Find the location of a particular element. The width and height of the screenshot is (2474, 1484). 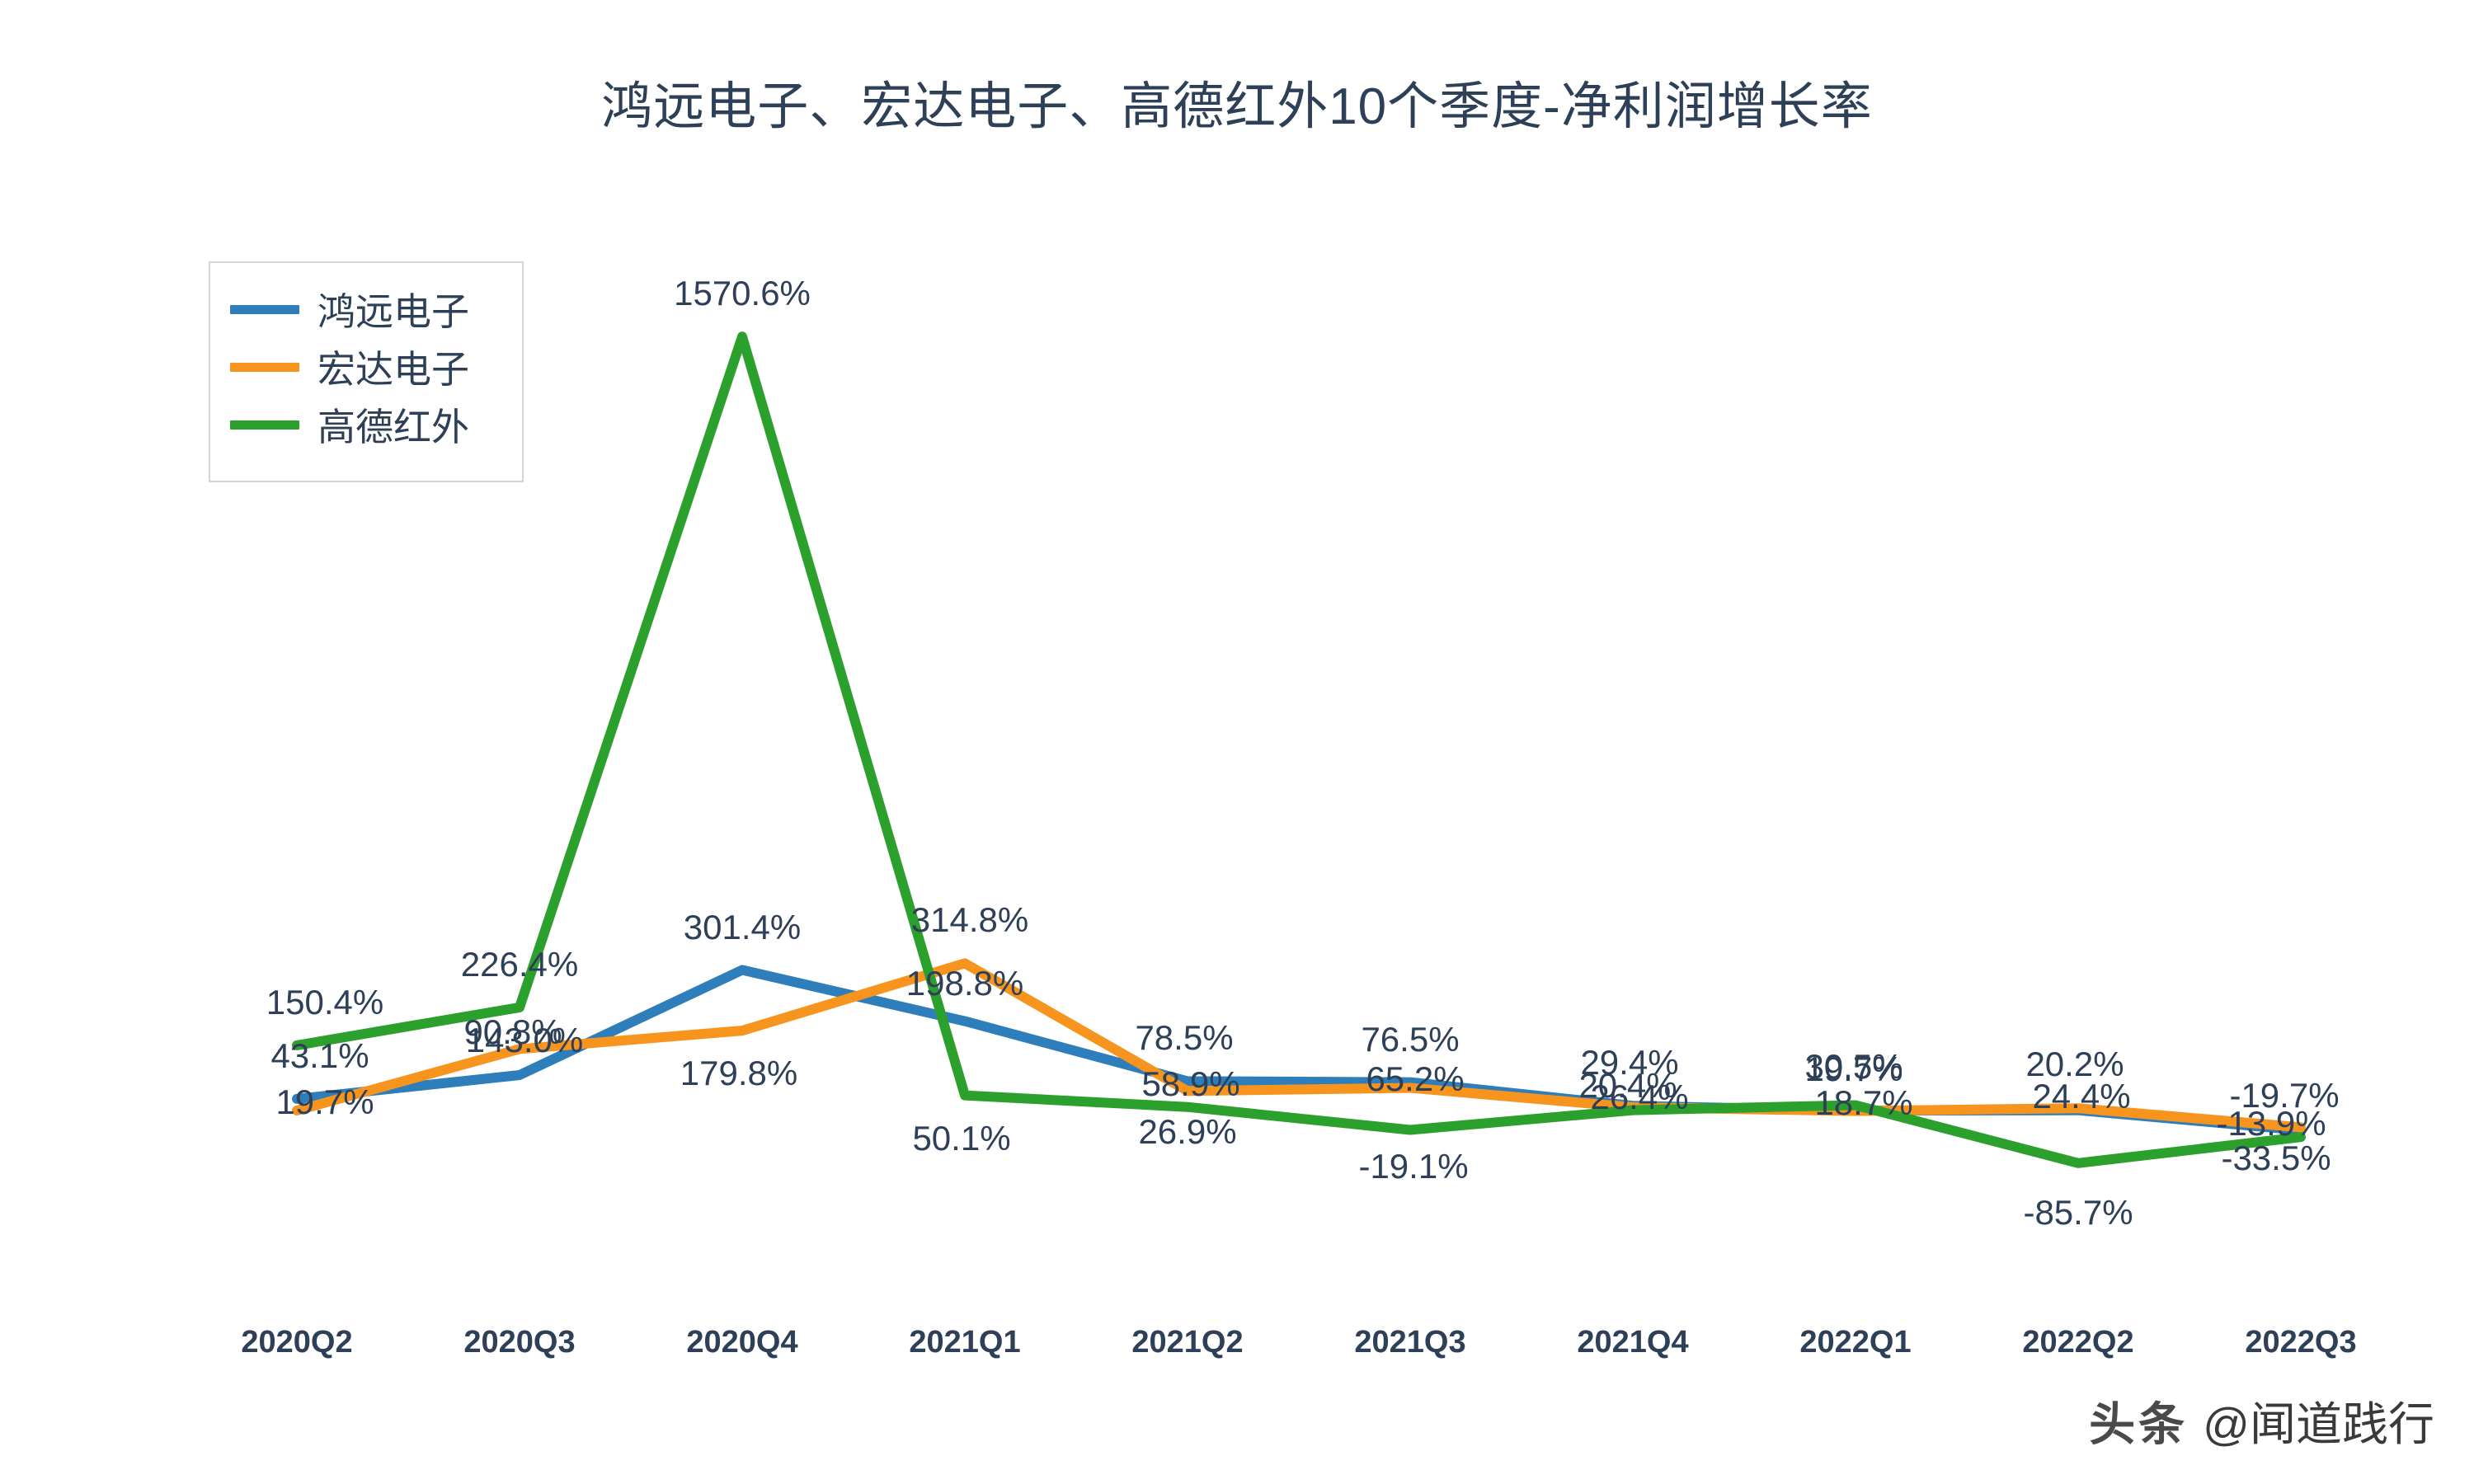

data-label-s2-p4: 26.9% is located at coordinates (1187, 1131).